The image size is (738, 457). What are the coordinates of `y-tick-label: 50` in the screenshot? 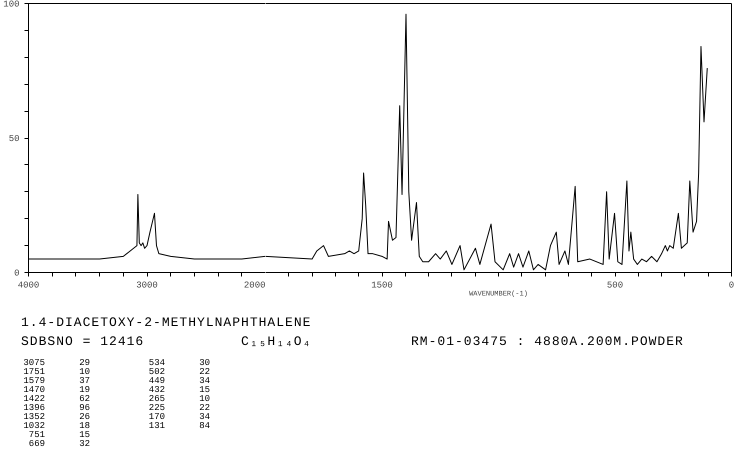 It's located at (14, 139).